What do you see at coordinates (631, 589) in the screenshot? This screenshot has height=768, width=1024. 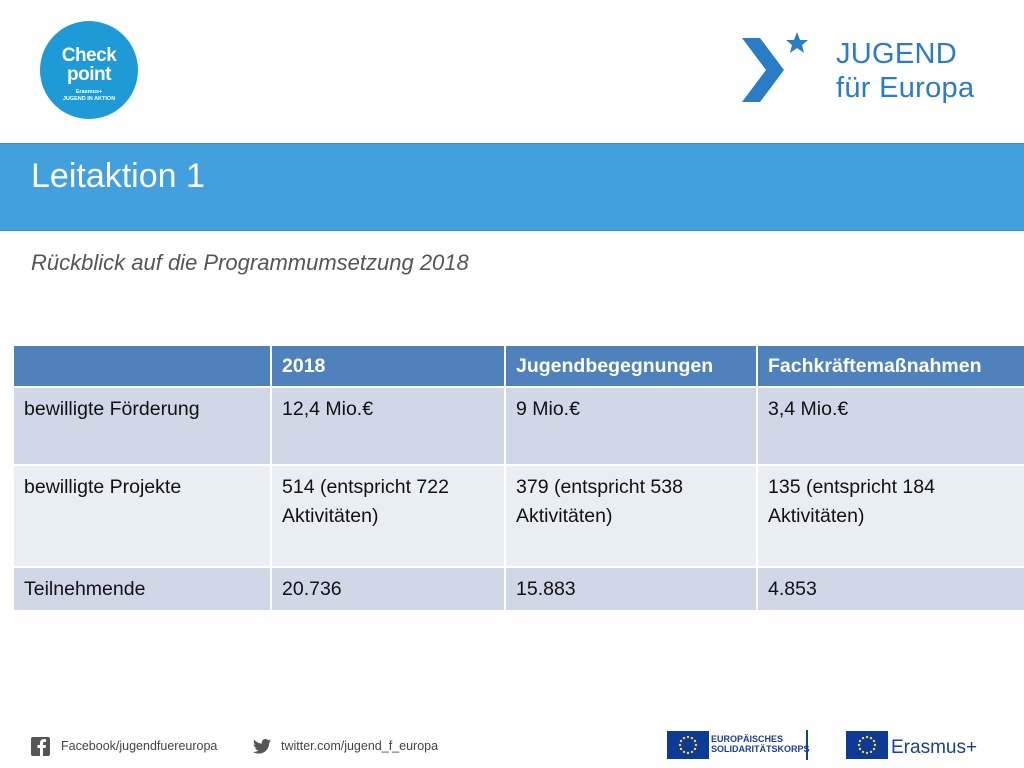 I see `table-cell: 15.883` at bounding box center [631, 589].